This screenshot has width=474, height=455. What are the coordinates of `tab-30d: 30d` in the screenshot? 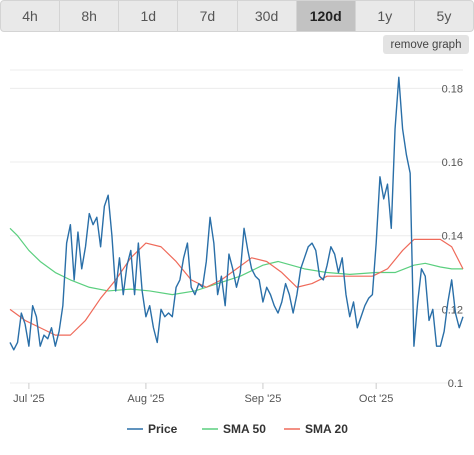 It's located at (267, 16).